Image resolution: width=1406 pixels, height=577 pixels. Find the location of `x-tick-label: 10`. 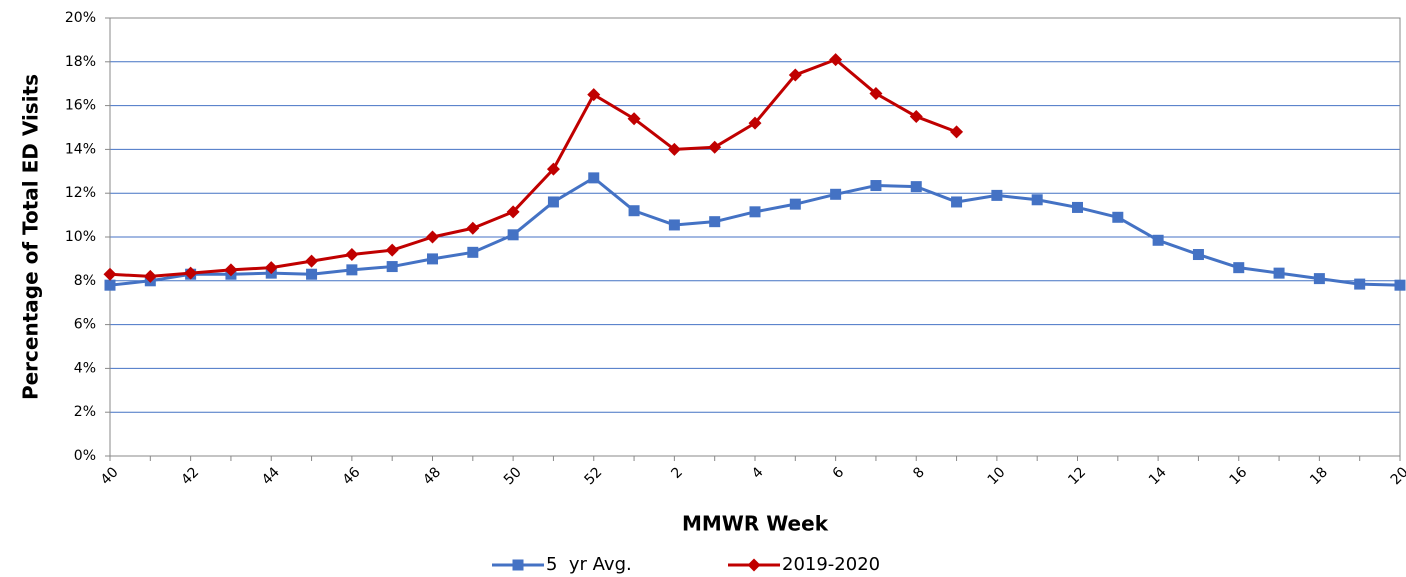

x-tick-label: 10 is located at coordinates (997, 476).